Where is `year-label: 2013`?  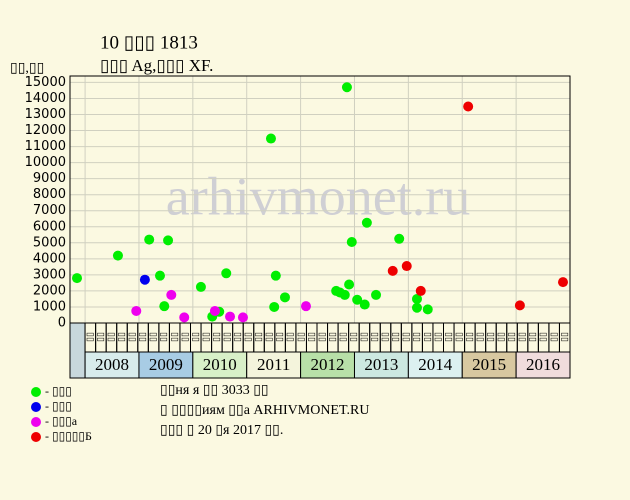
year-label: 2013 is located at coordinates (381, 364).